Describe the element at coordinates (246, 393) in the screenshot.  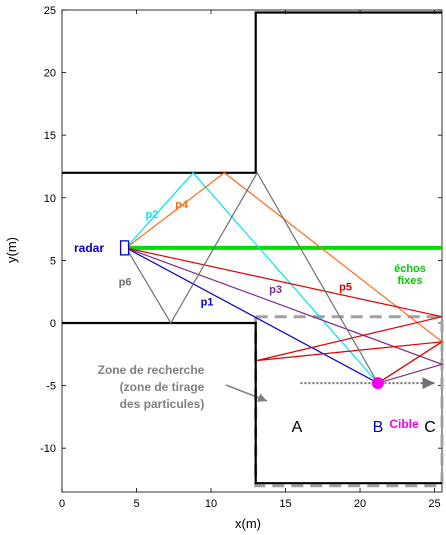
I see `zone-arrow` at that location.